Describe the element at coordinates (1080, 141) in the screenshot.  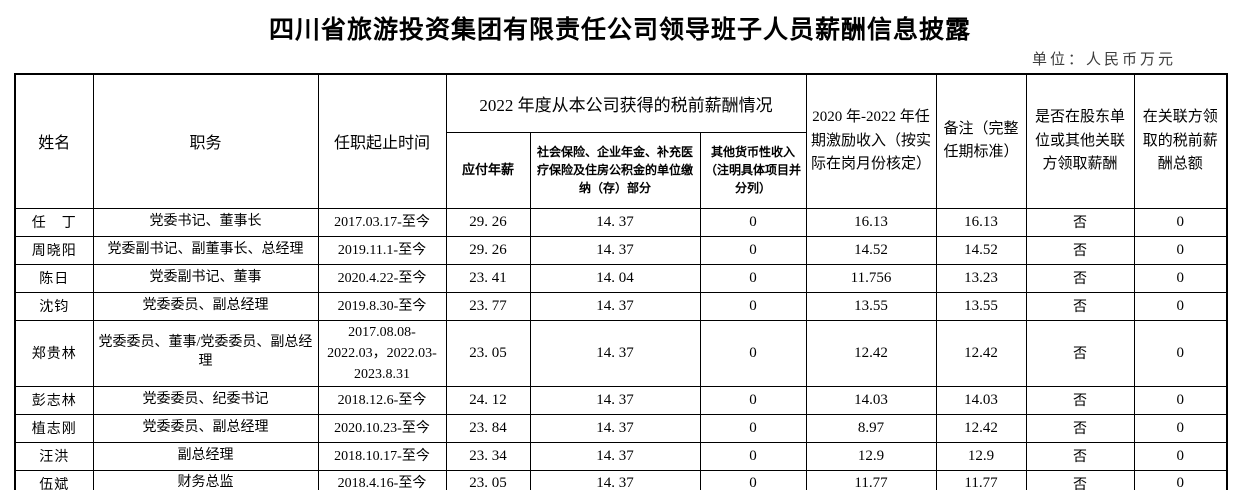
I see `col-header-related-party: 是否在股东单位或其他关联方领取薪酬` at that location.